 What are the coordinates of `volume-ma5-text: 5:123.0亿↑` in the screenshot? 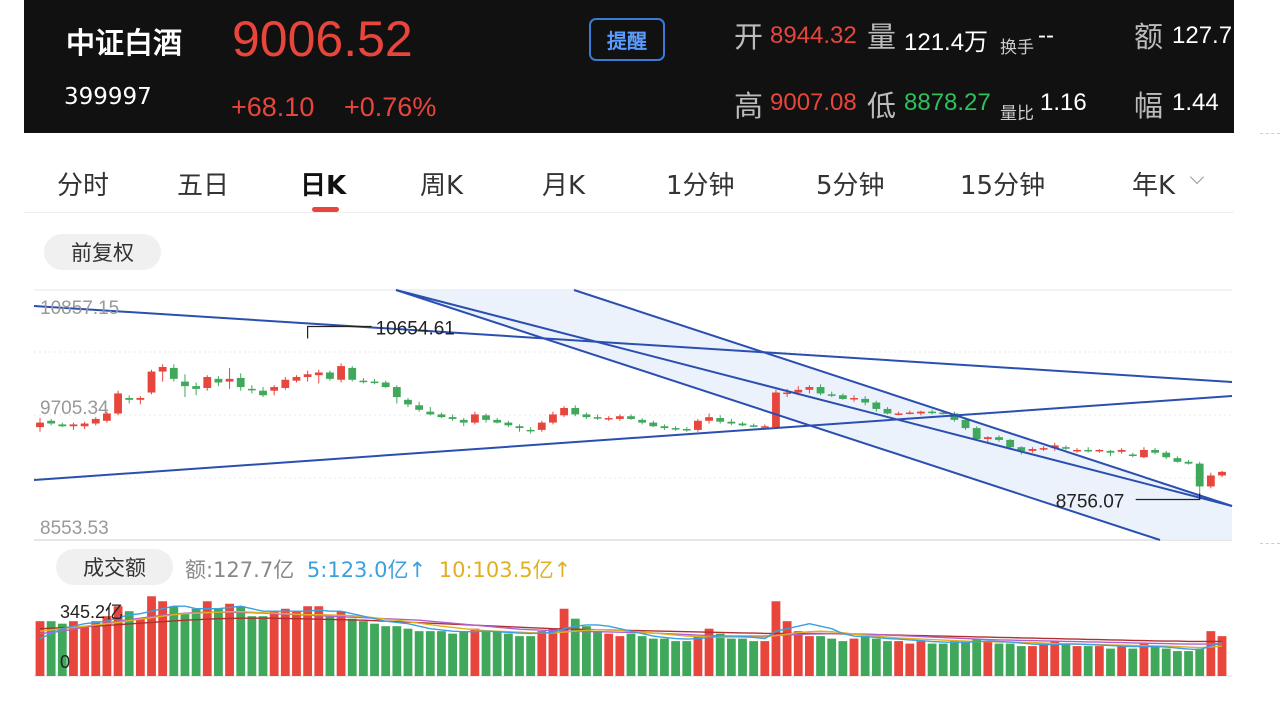 It's located at (366, 570).